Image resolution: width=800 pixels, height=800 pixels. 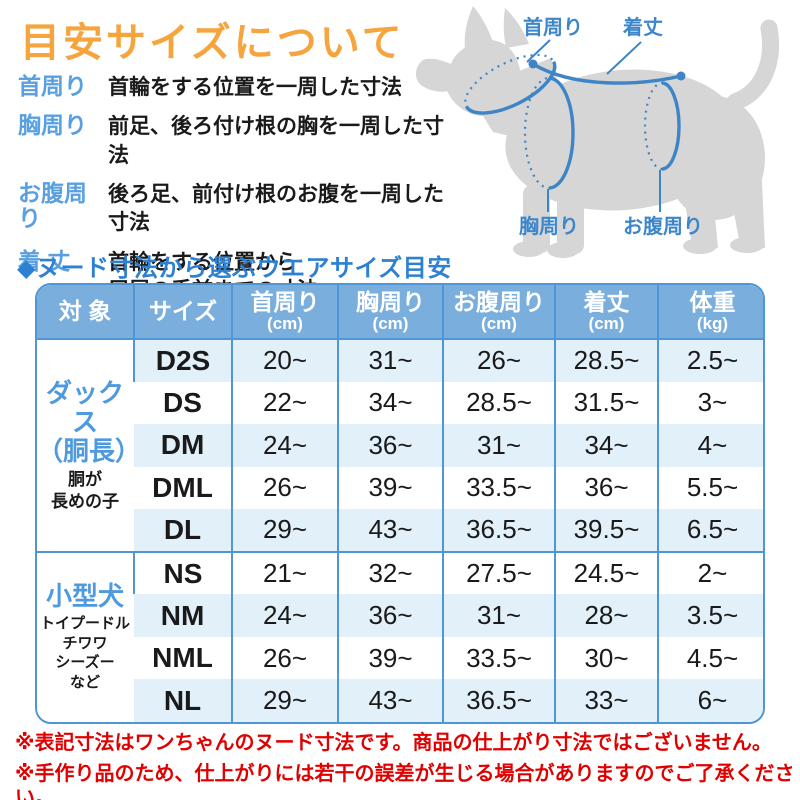 What do you see at coordinates (85, 636) in the screenshot?
I see `group-cell-small-dog: 小型犬 トイプードル チワワ シーズー など` at bounding box center [85, 636].